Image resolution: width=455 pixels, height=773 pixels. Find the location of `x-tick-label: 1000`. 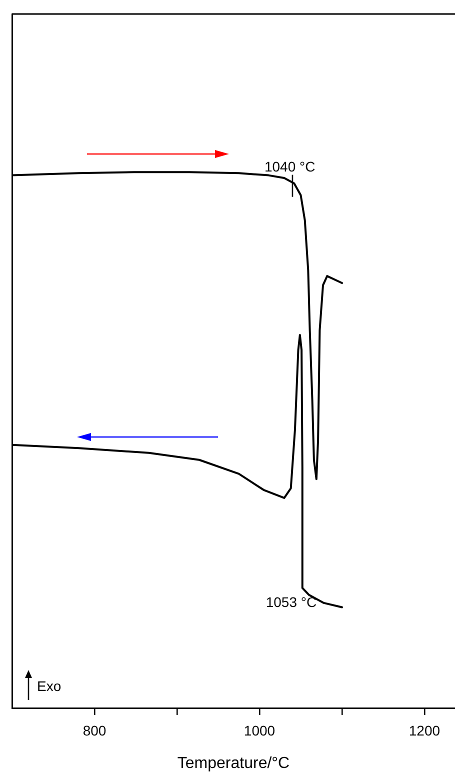

x-tick-label: 1000 is located at coordinates (260, 730).